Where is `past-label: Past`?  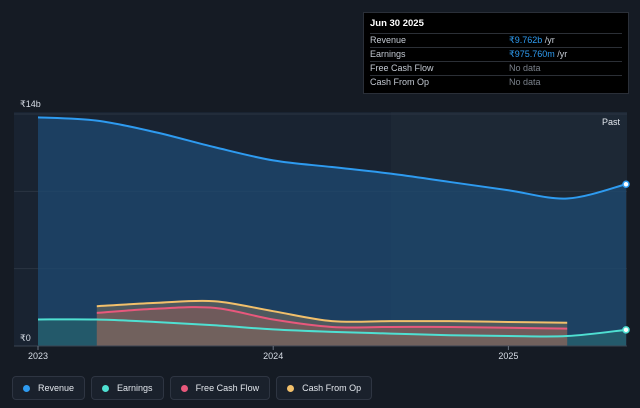
past-label: Past is located at coordinates (611, 122).